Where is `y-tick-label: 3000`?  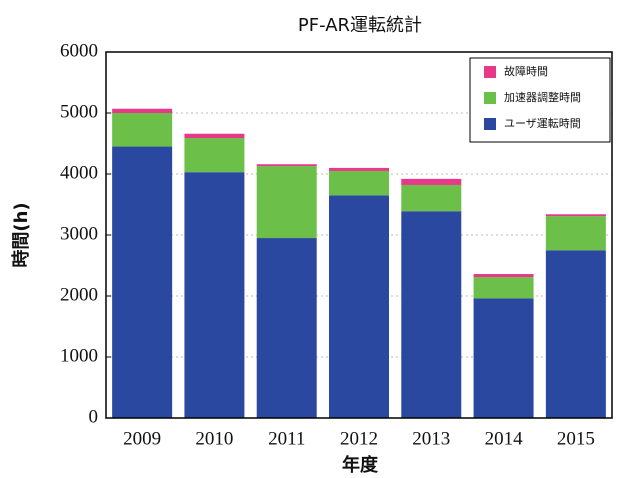
y-tick-label: 3000 is located at coordinates (79, 233).